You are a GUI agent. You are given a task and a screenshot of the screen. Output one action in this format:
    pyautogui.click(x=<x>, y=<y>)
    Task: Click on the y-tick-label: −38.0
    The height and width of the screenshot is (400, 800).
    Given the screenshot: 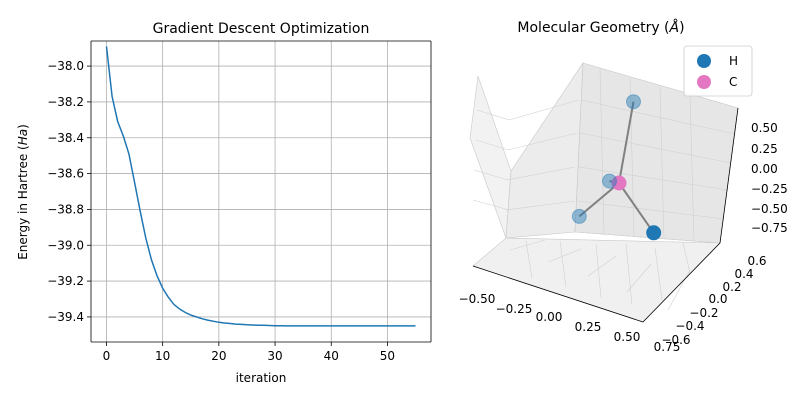 What is the action you would take?
    pyautogui.click(x=65, y=66)
    